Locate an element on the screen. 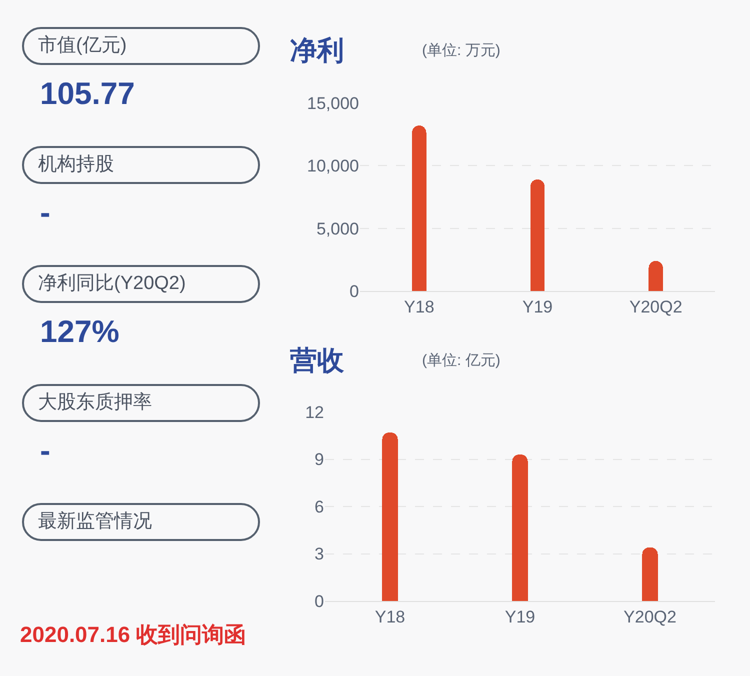 The image size is (750, 676). text: 127% is located at coordinates (80, 332).